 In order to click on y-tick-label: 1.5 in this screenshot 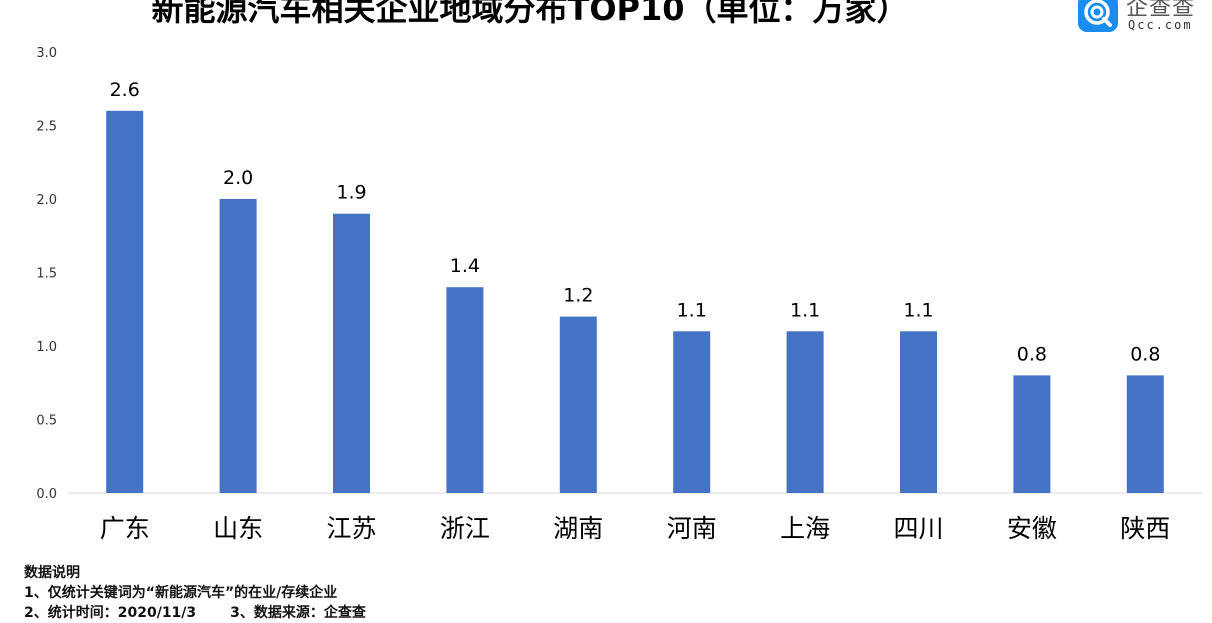, I will do `click(46, 274)`.